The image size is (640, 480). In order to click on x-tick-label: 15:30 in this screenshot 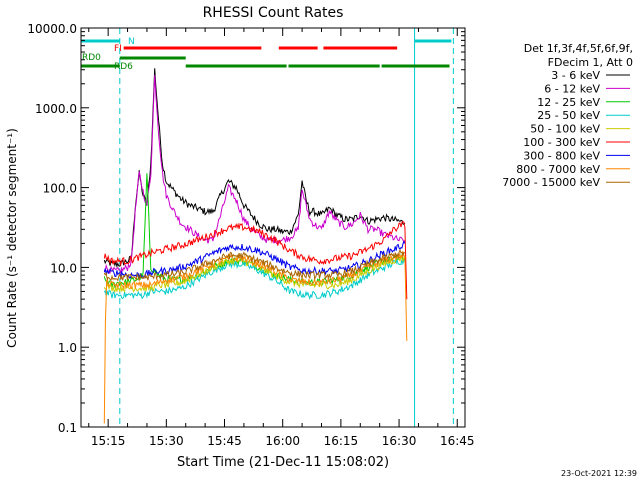, I will do `click(166, 441)`.